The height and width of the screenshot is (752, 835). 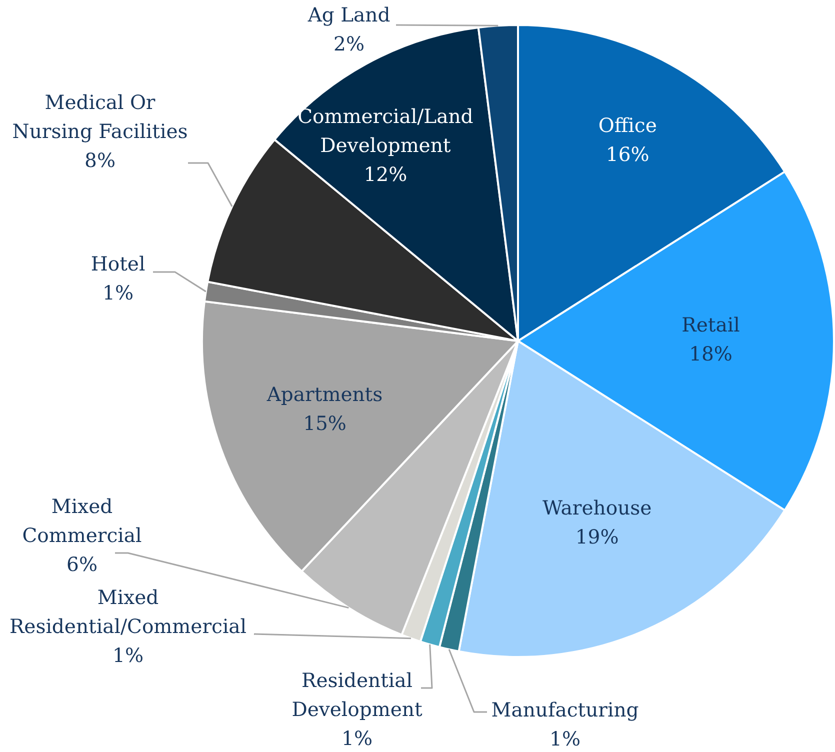 What do you see at coordinates (100, 117) in the screenshot?
I see `slice-label: Medical Or Nursing Facilities` at bounding box center [100, 117].